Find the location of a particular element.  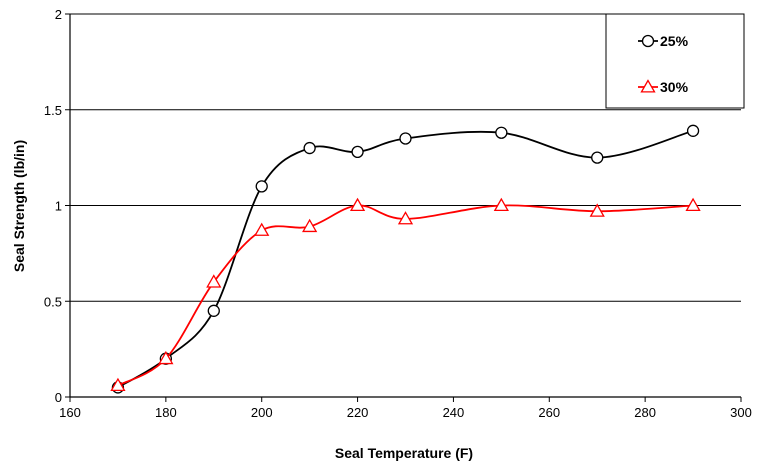

legend-box is located at coordinates (675, 61).